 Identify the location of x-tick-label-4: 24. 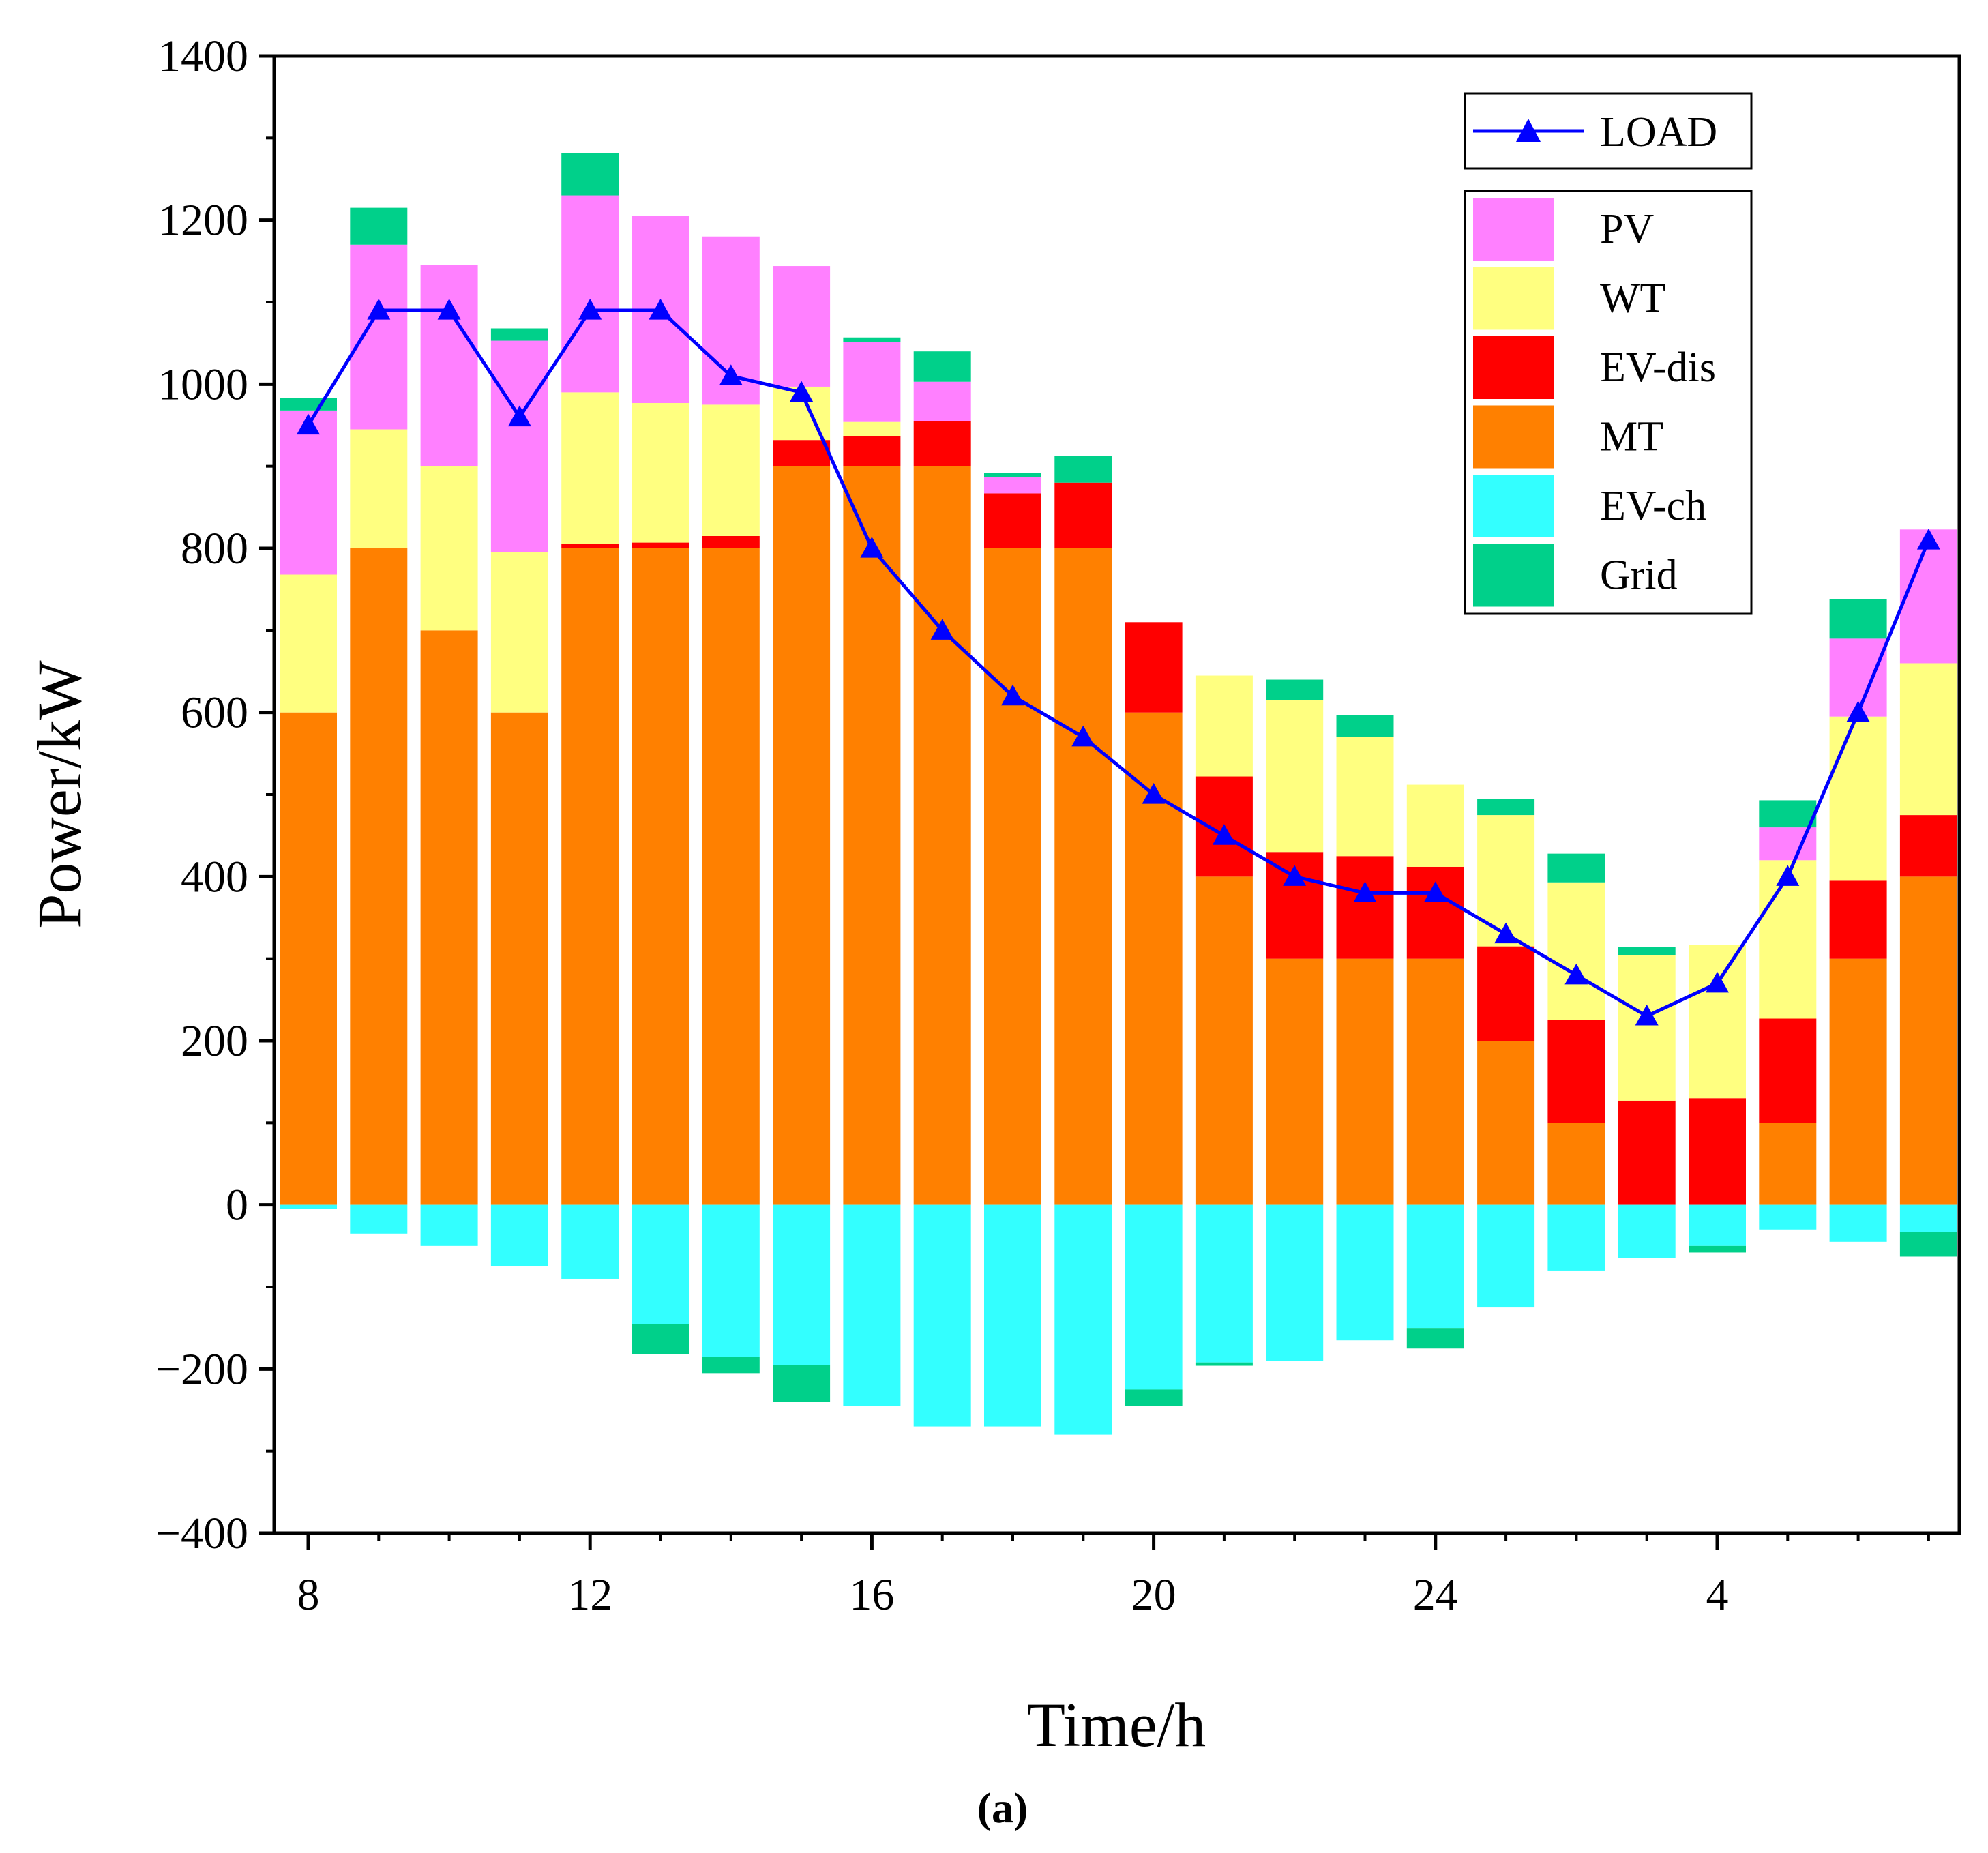
(1435, 1595).